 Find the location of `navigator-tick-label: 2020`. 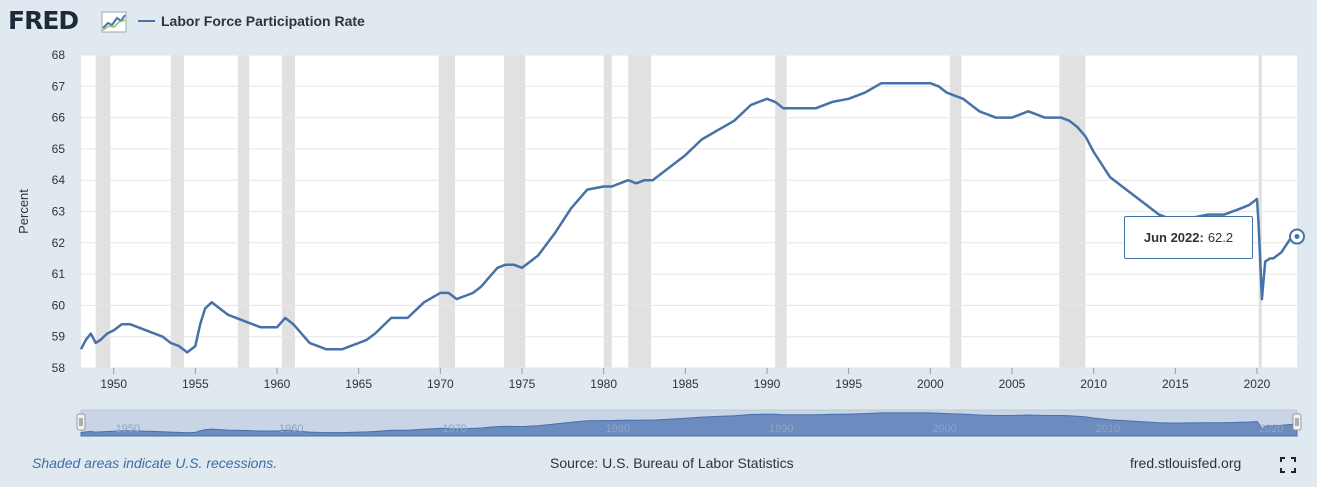

navigator-tick-label: 2020 is located at coordinates (1271, 429).